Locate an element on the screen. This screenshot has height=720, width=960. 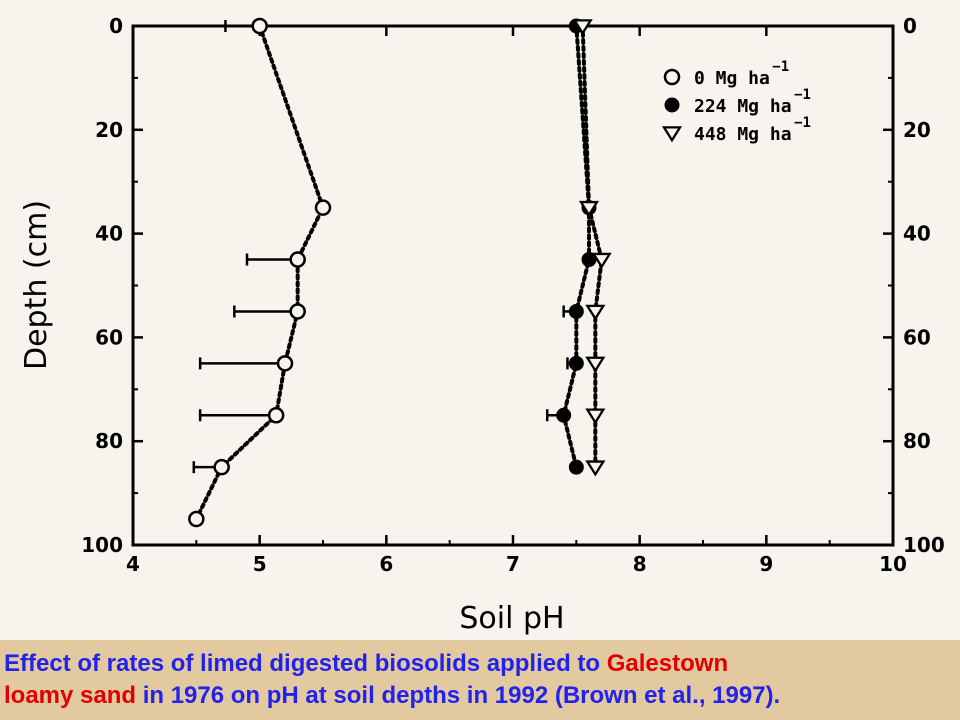
y-tick-label: 40 is located at coordinates (109, 234).